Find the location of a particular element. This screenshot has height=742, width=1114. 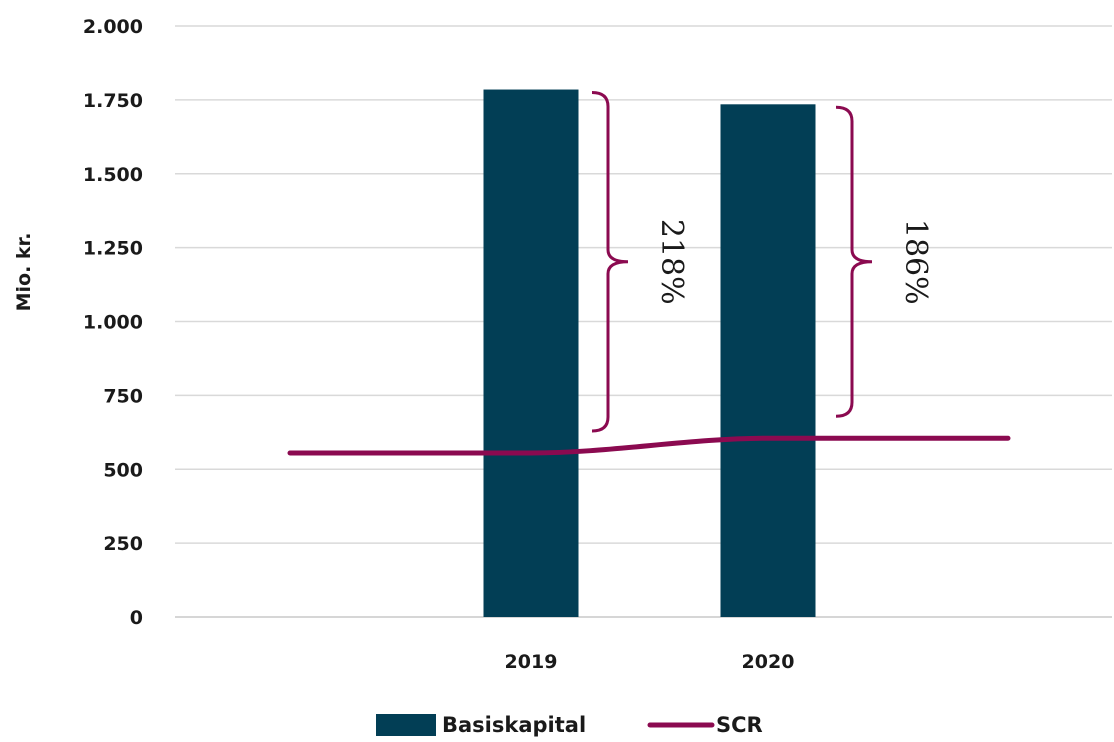

ratio-label-2020: 186% is located at coordinates (915, 262).